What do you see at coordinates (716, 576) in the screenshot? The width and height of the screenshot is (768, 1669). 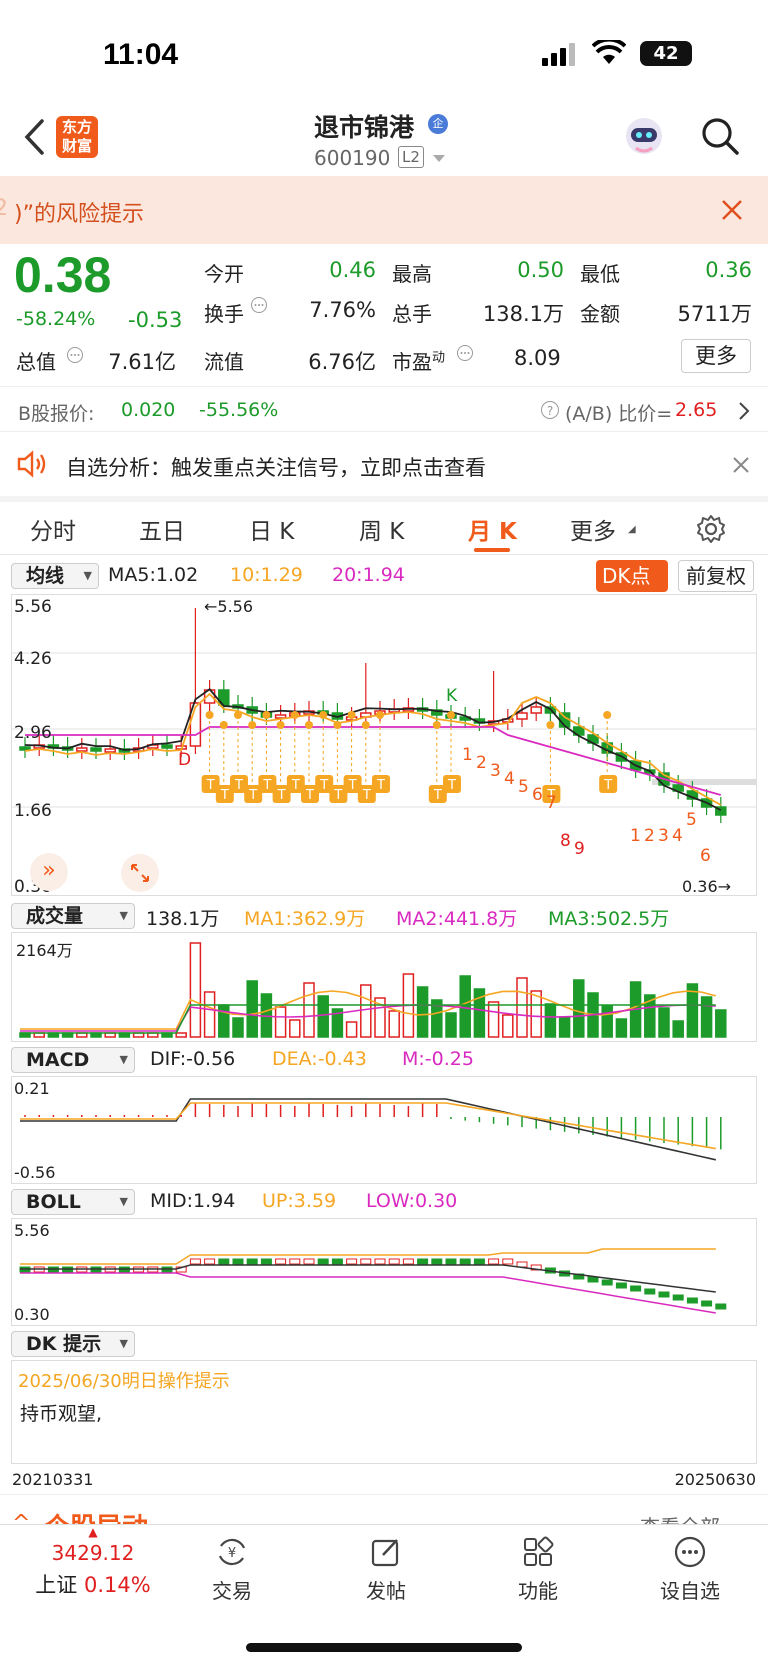 I see `adjust-button: 前复权` at bounding box center [716, 576].